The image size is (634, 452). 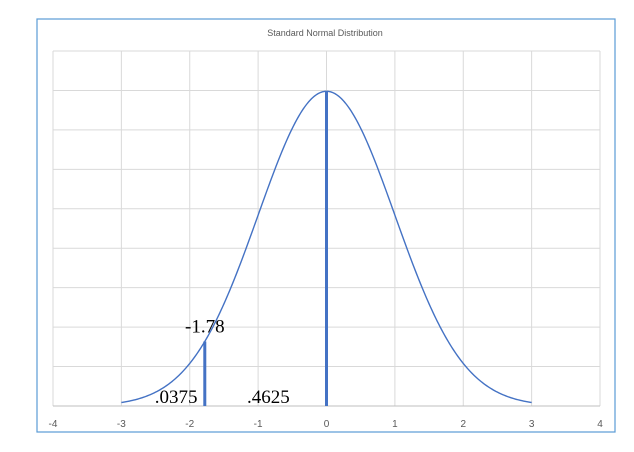 I want to click on x-axis-tick-labels: -4 -3 -2 -1 0 1 2 3 4, so click(x=326, y=424).